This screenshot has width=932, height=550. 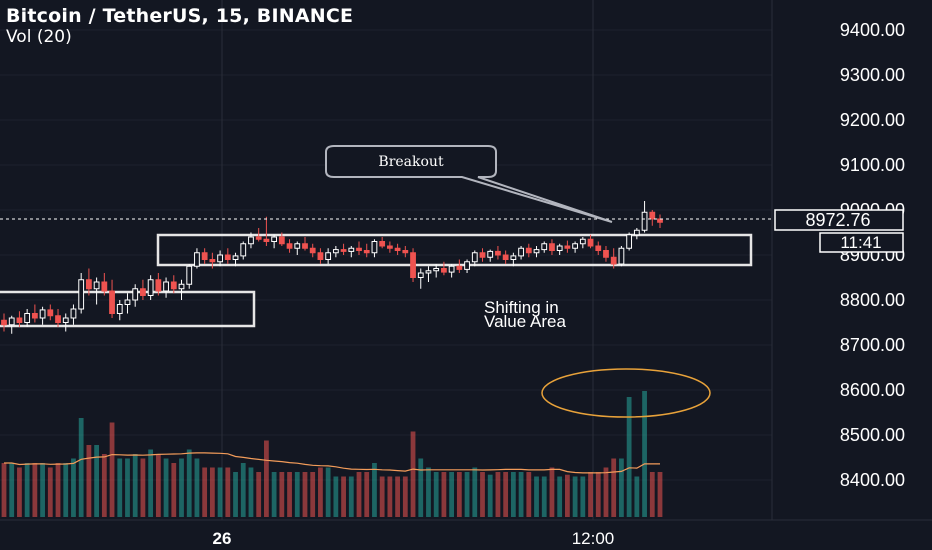 What do you see at coordinates (872, 75) in the screenshot?
I see `price-tick-label: 9300.00` at bounding box center [872, 75].